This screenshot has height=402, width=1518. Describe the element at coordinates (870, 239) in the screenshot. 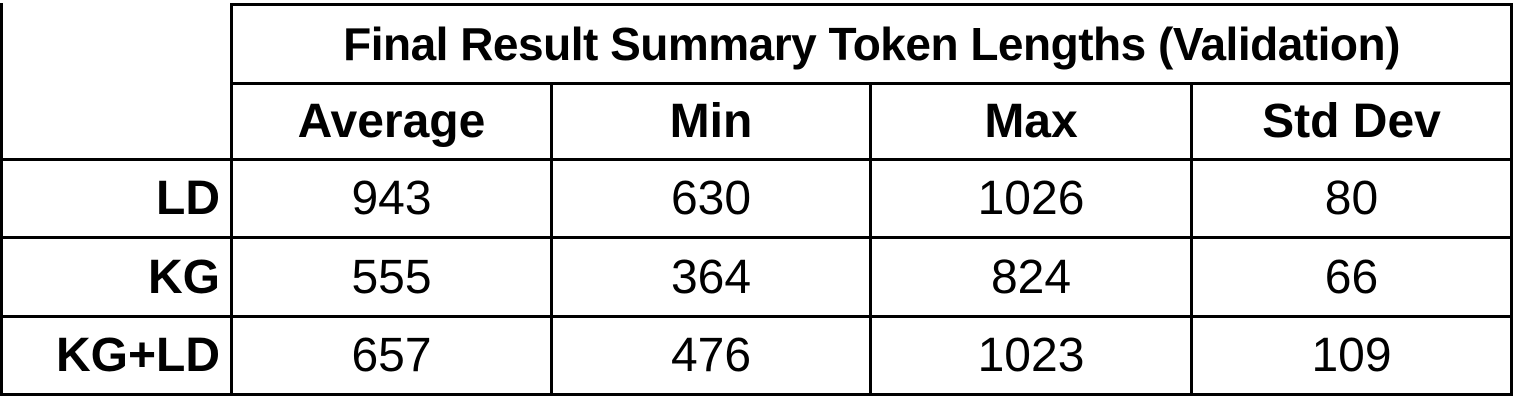

I see `border-col3` at that location.